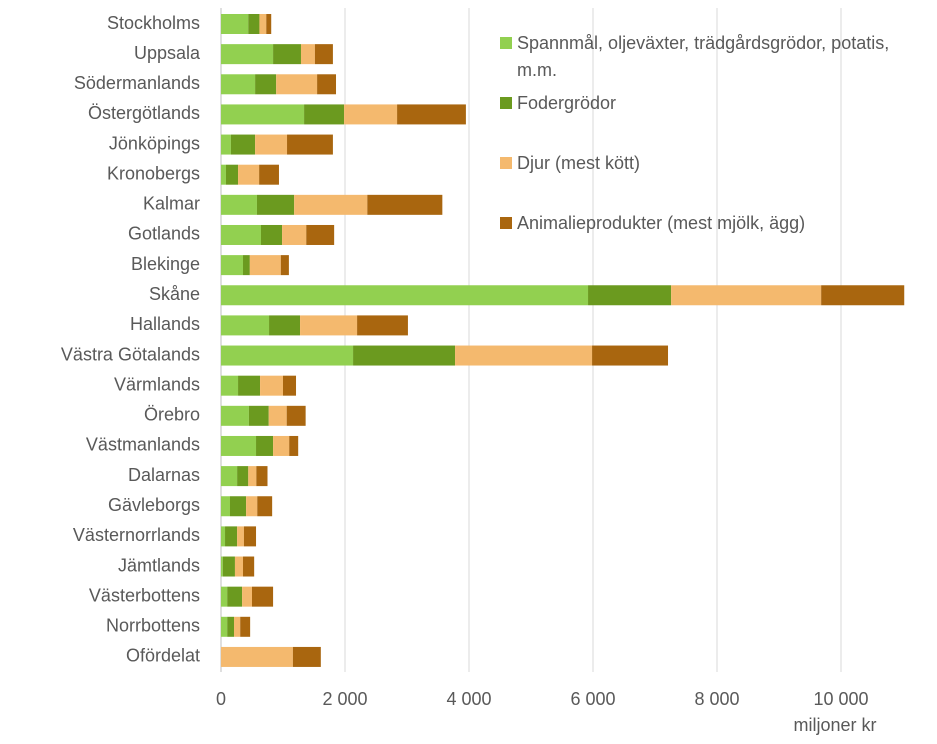  I want to click on x-tick-label: 6 000, so click(592, 699).